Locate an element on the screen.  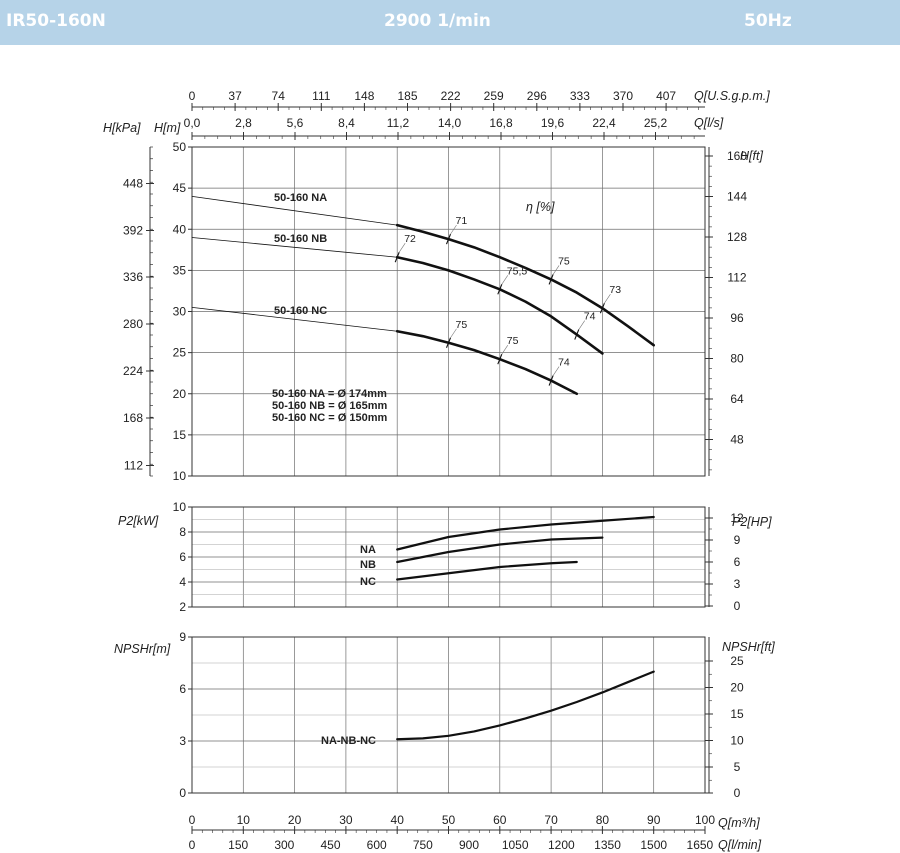
hp-right-tick-label: 3 is located at coordinates (737, 584).